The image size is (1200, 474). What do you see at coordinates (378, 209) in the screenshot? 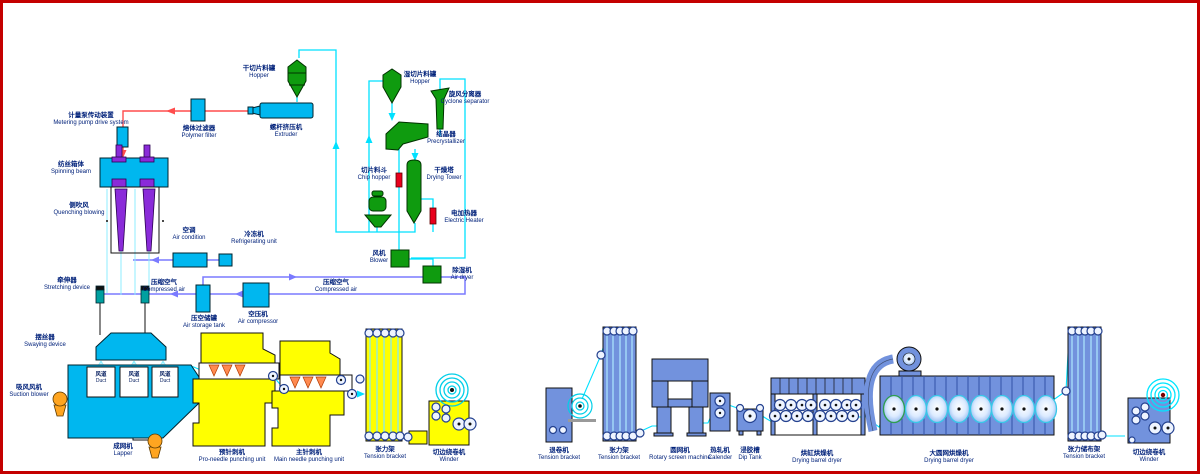
I see `chip-hopper-unit` at bounding box center [378, 209].